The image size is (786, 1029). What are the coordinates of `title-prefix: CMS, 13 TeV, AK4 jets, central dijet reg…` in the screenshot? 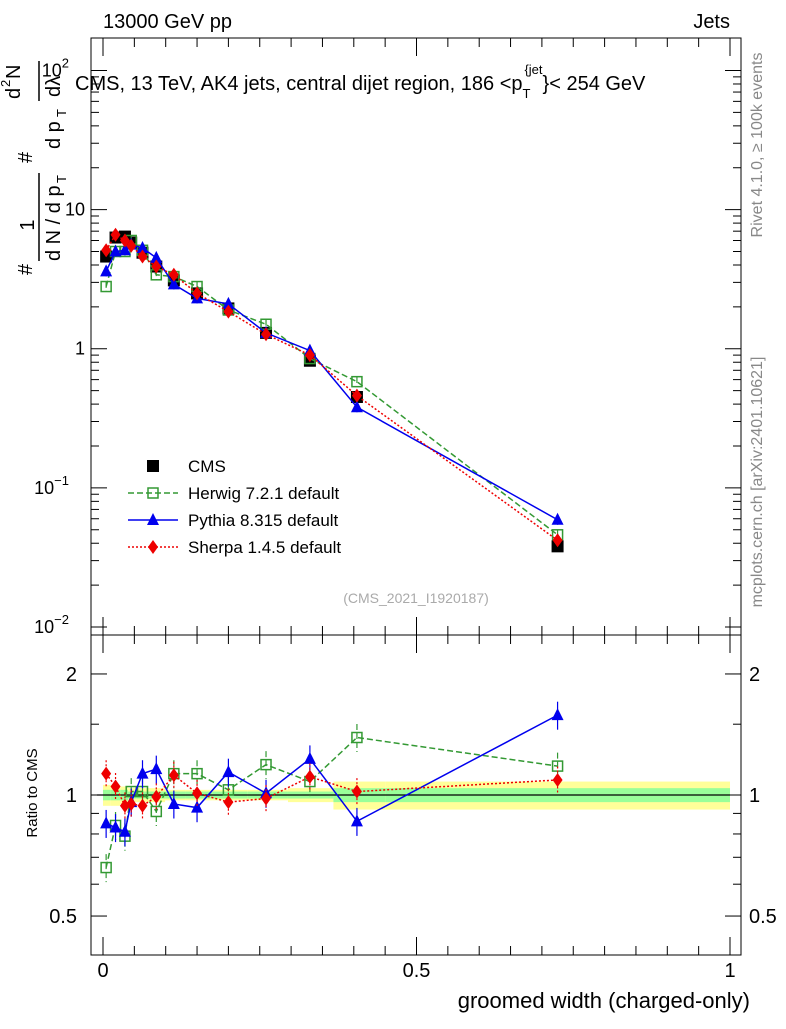 It's located at (299, 84).